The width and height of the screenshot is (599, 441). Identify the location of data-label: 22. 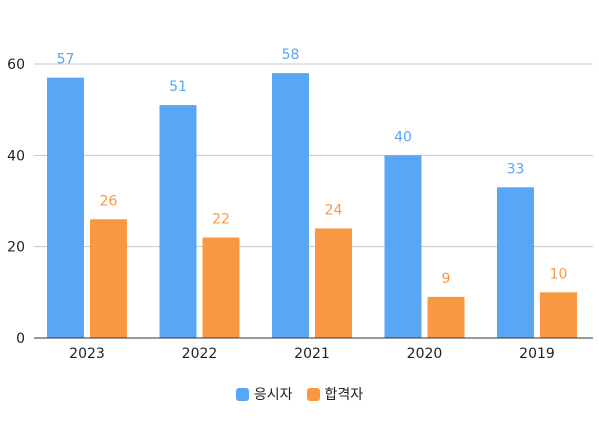
(221, 220).